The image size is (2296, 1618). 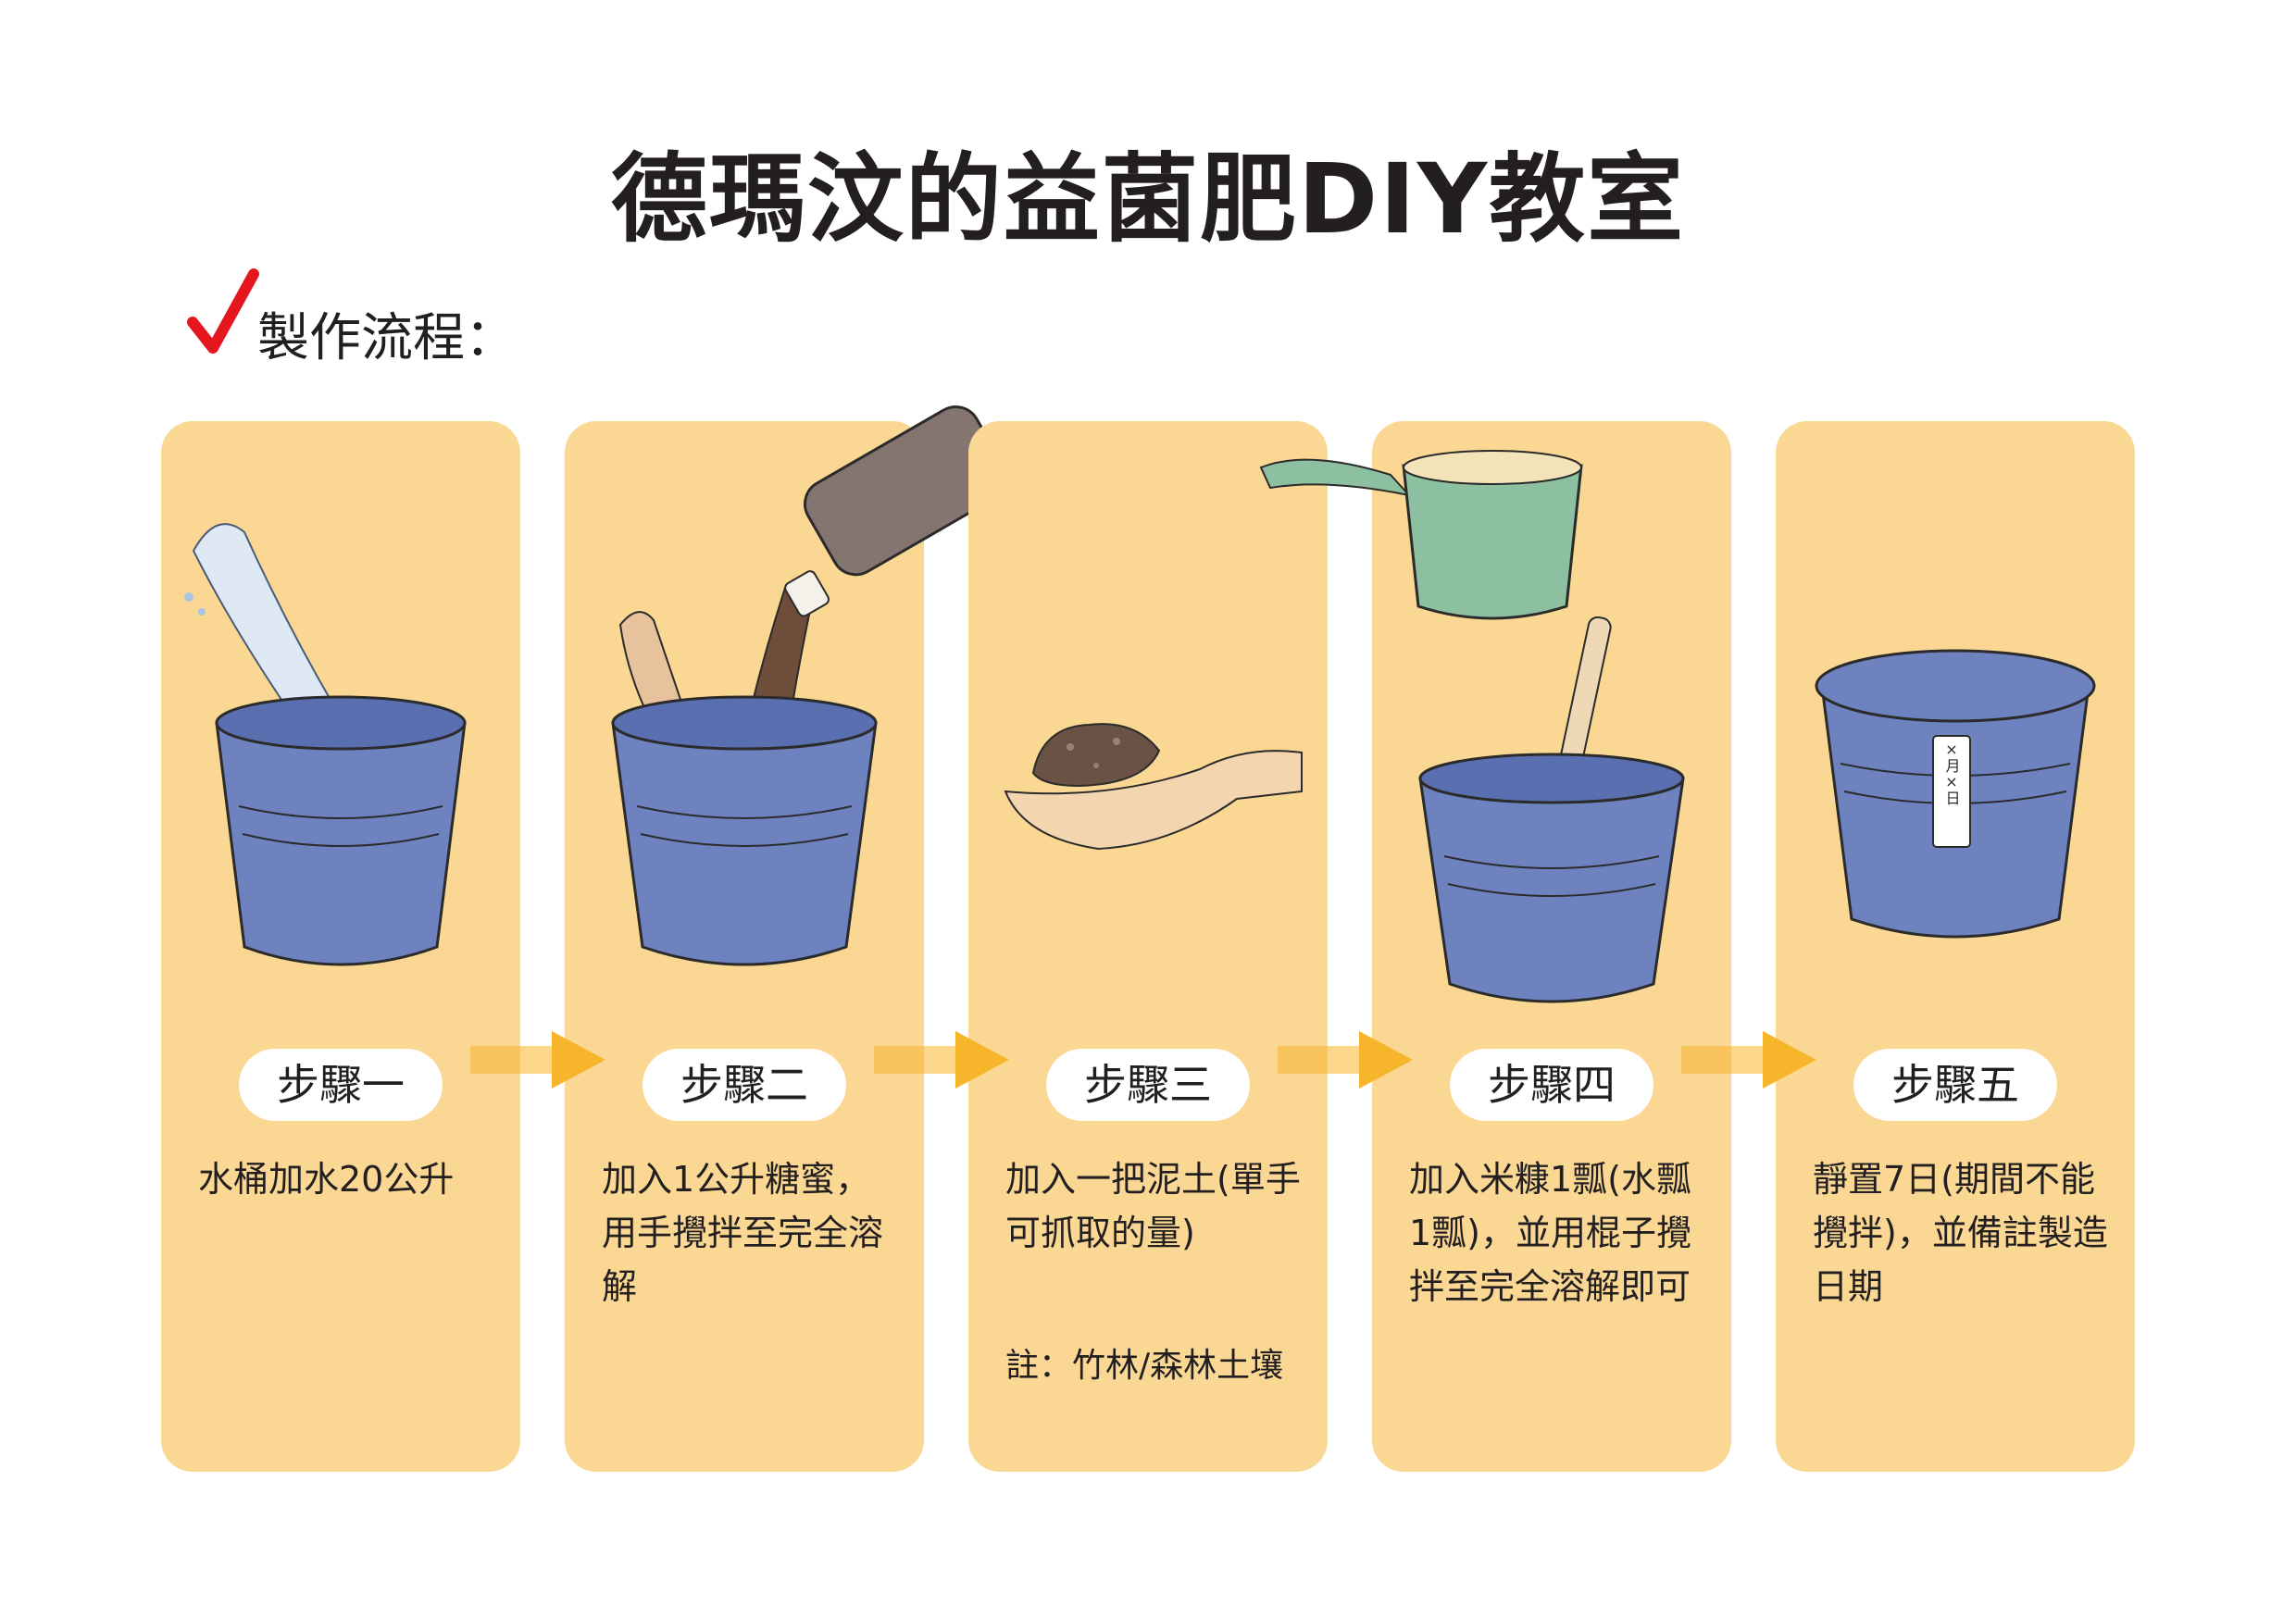 What do you see at coordinates (341, 1085) in the screenshot?
I see `step-label: 步驟一` at bounding box center [341, 1085].